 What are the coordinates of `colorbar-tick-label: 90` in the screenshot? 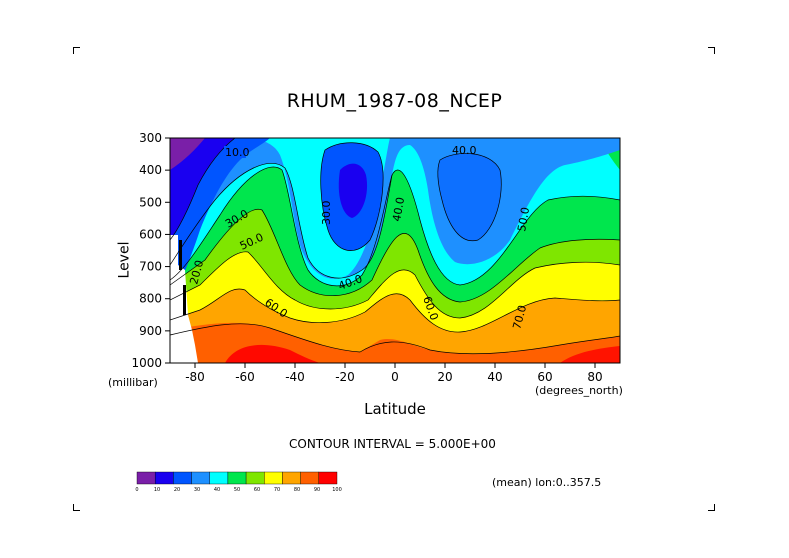 It's located at (317, 490).